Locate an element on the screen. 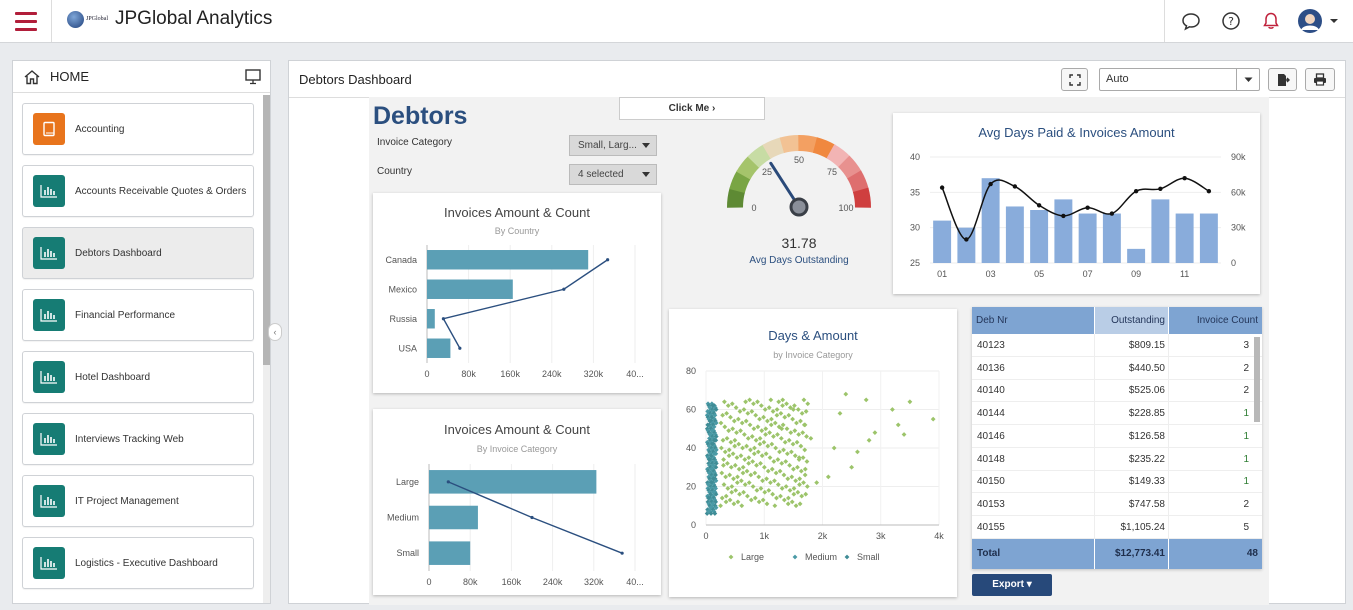 This screenshot has height=610, width=1353. table-row: 40150 $149.33 1 is located at coordinates (1117, 482).